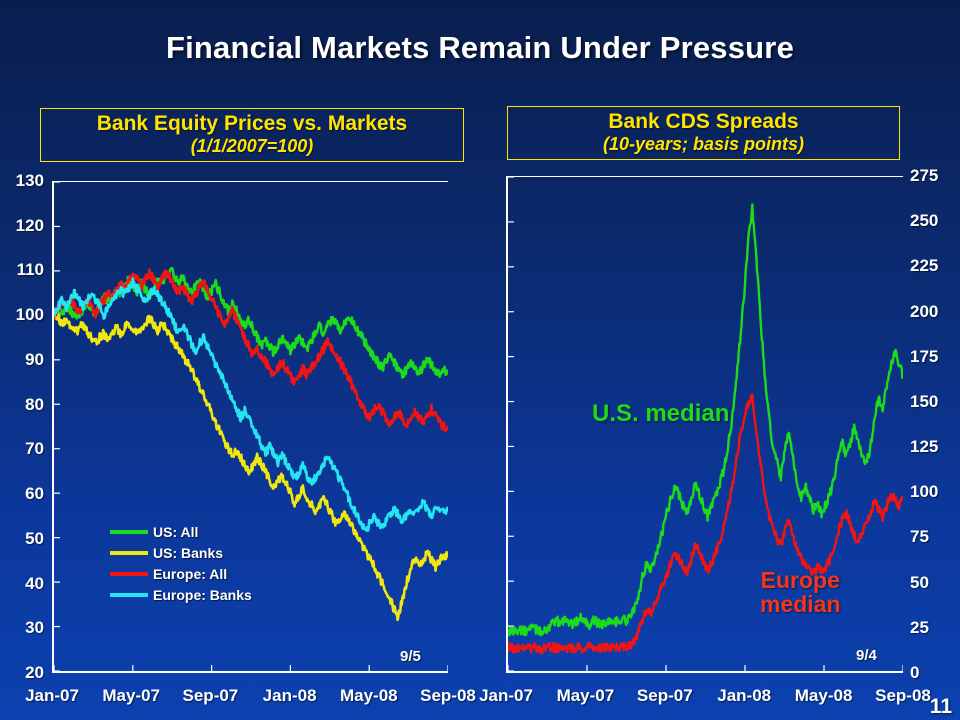 This screenshot has height=720, width=960. I want to click on right-y-tick-label: 250, so click(924, 221).